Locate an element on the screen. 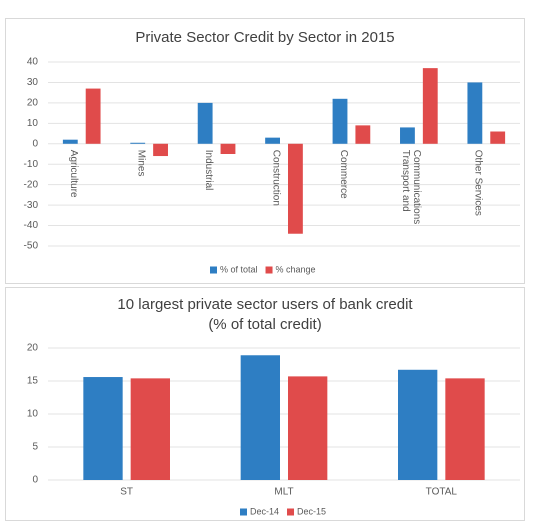 Image resolution: width=534 pixels, height=525 pixels. x-tick-label: Mines is located at coordinates (141, 163).